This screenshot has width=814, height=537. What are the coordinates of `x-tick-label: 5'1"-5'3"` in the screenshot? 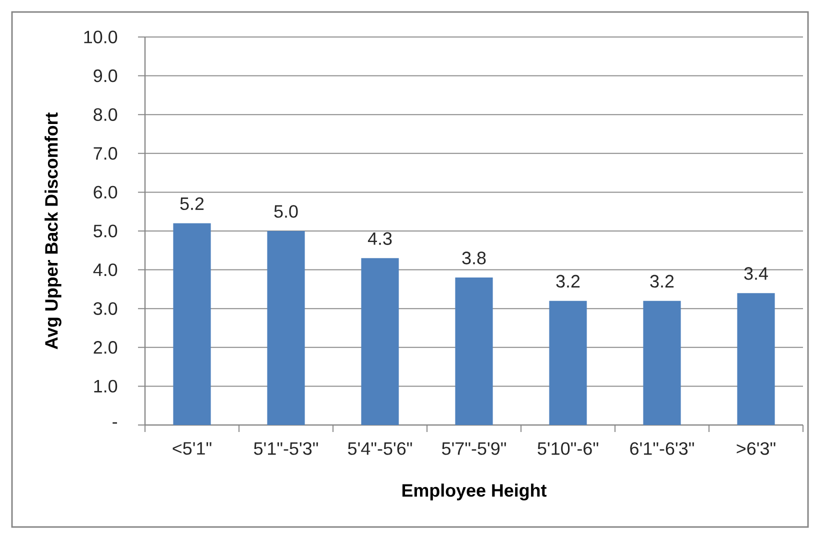 It's located at (286, 448).